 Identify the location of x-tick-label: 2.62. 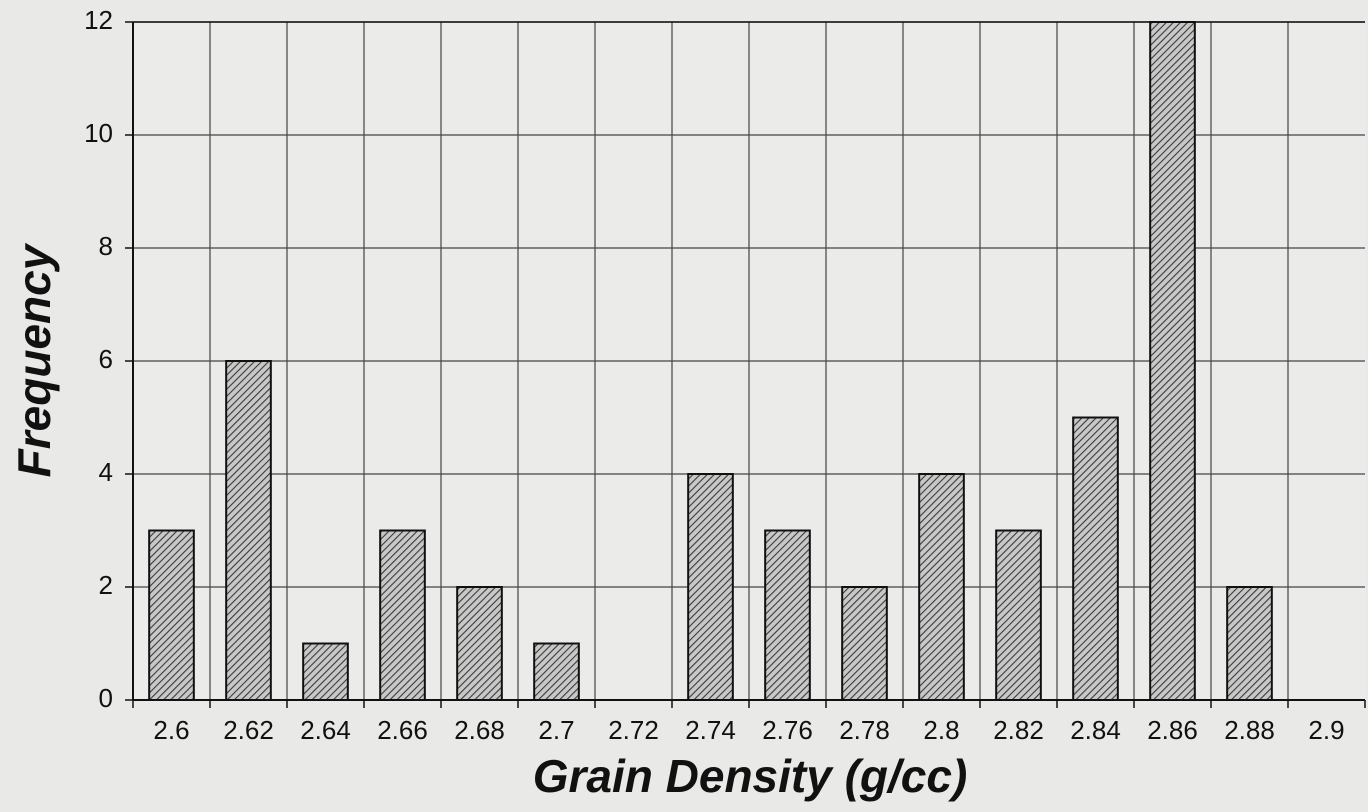
(248, 730).